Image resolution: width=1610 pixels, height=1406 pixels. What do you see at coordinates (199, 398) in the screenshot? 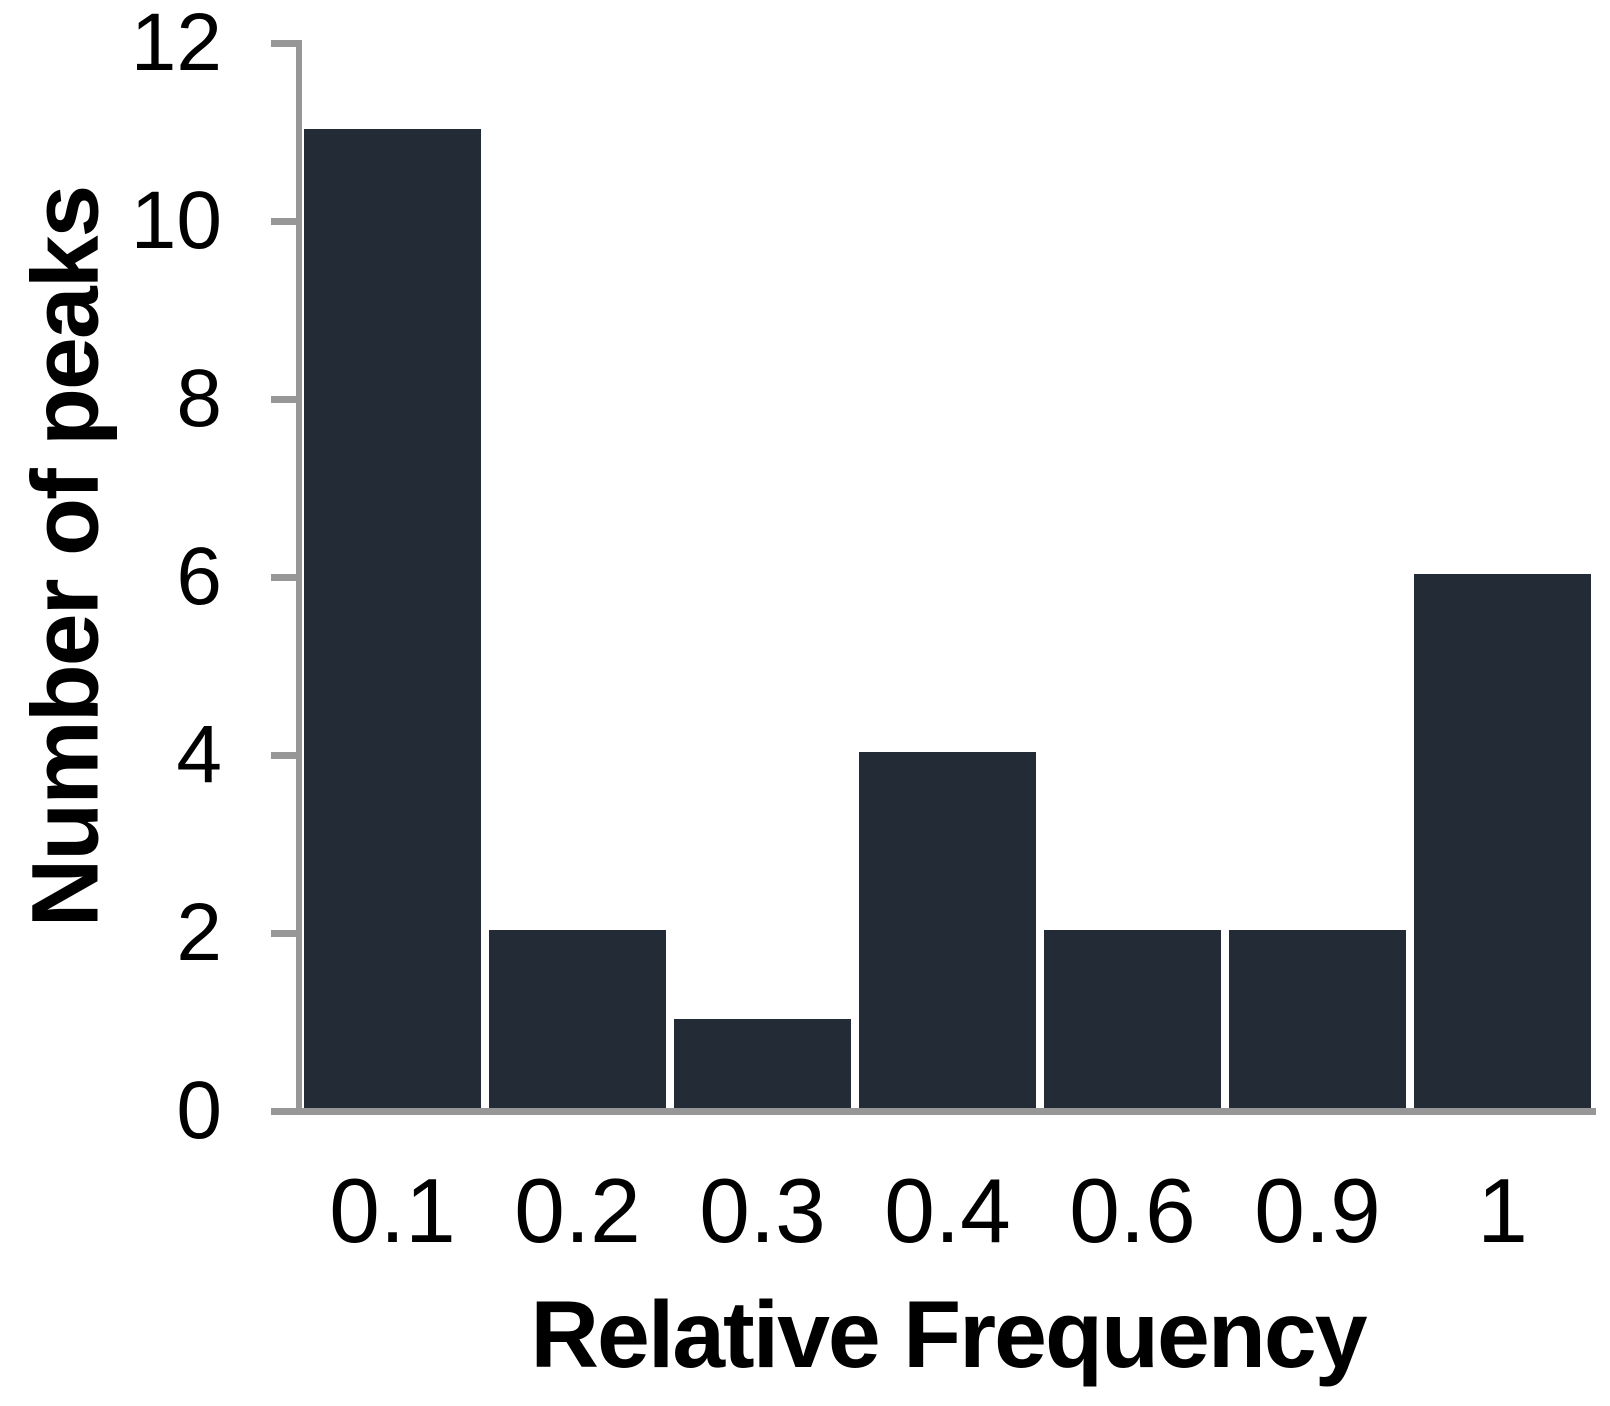
I see `y-tick-label: 8` at bounding box center [199, 398].